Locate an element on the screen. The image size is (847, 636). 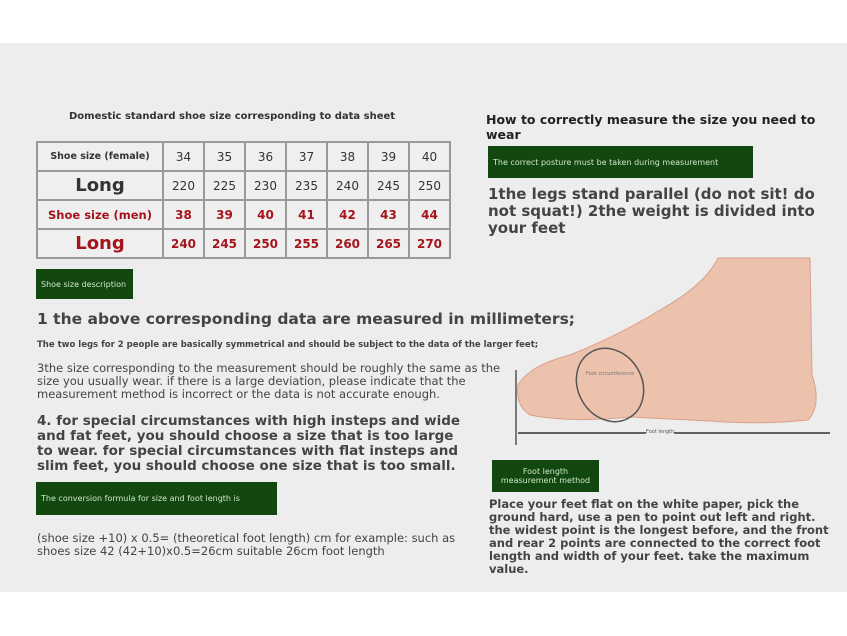
cell: 37 is located at coordinates (306, 156).